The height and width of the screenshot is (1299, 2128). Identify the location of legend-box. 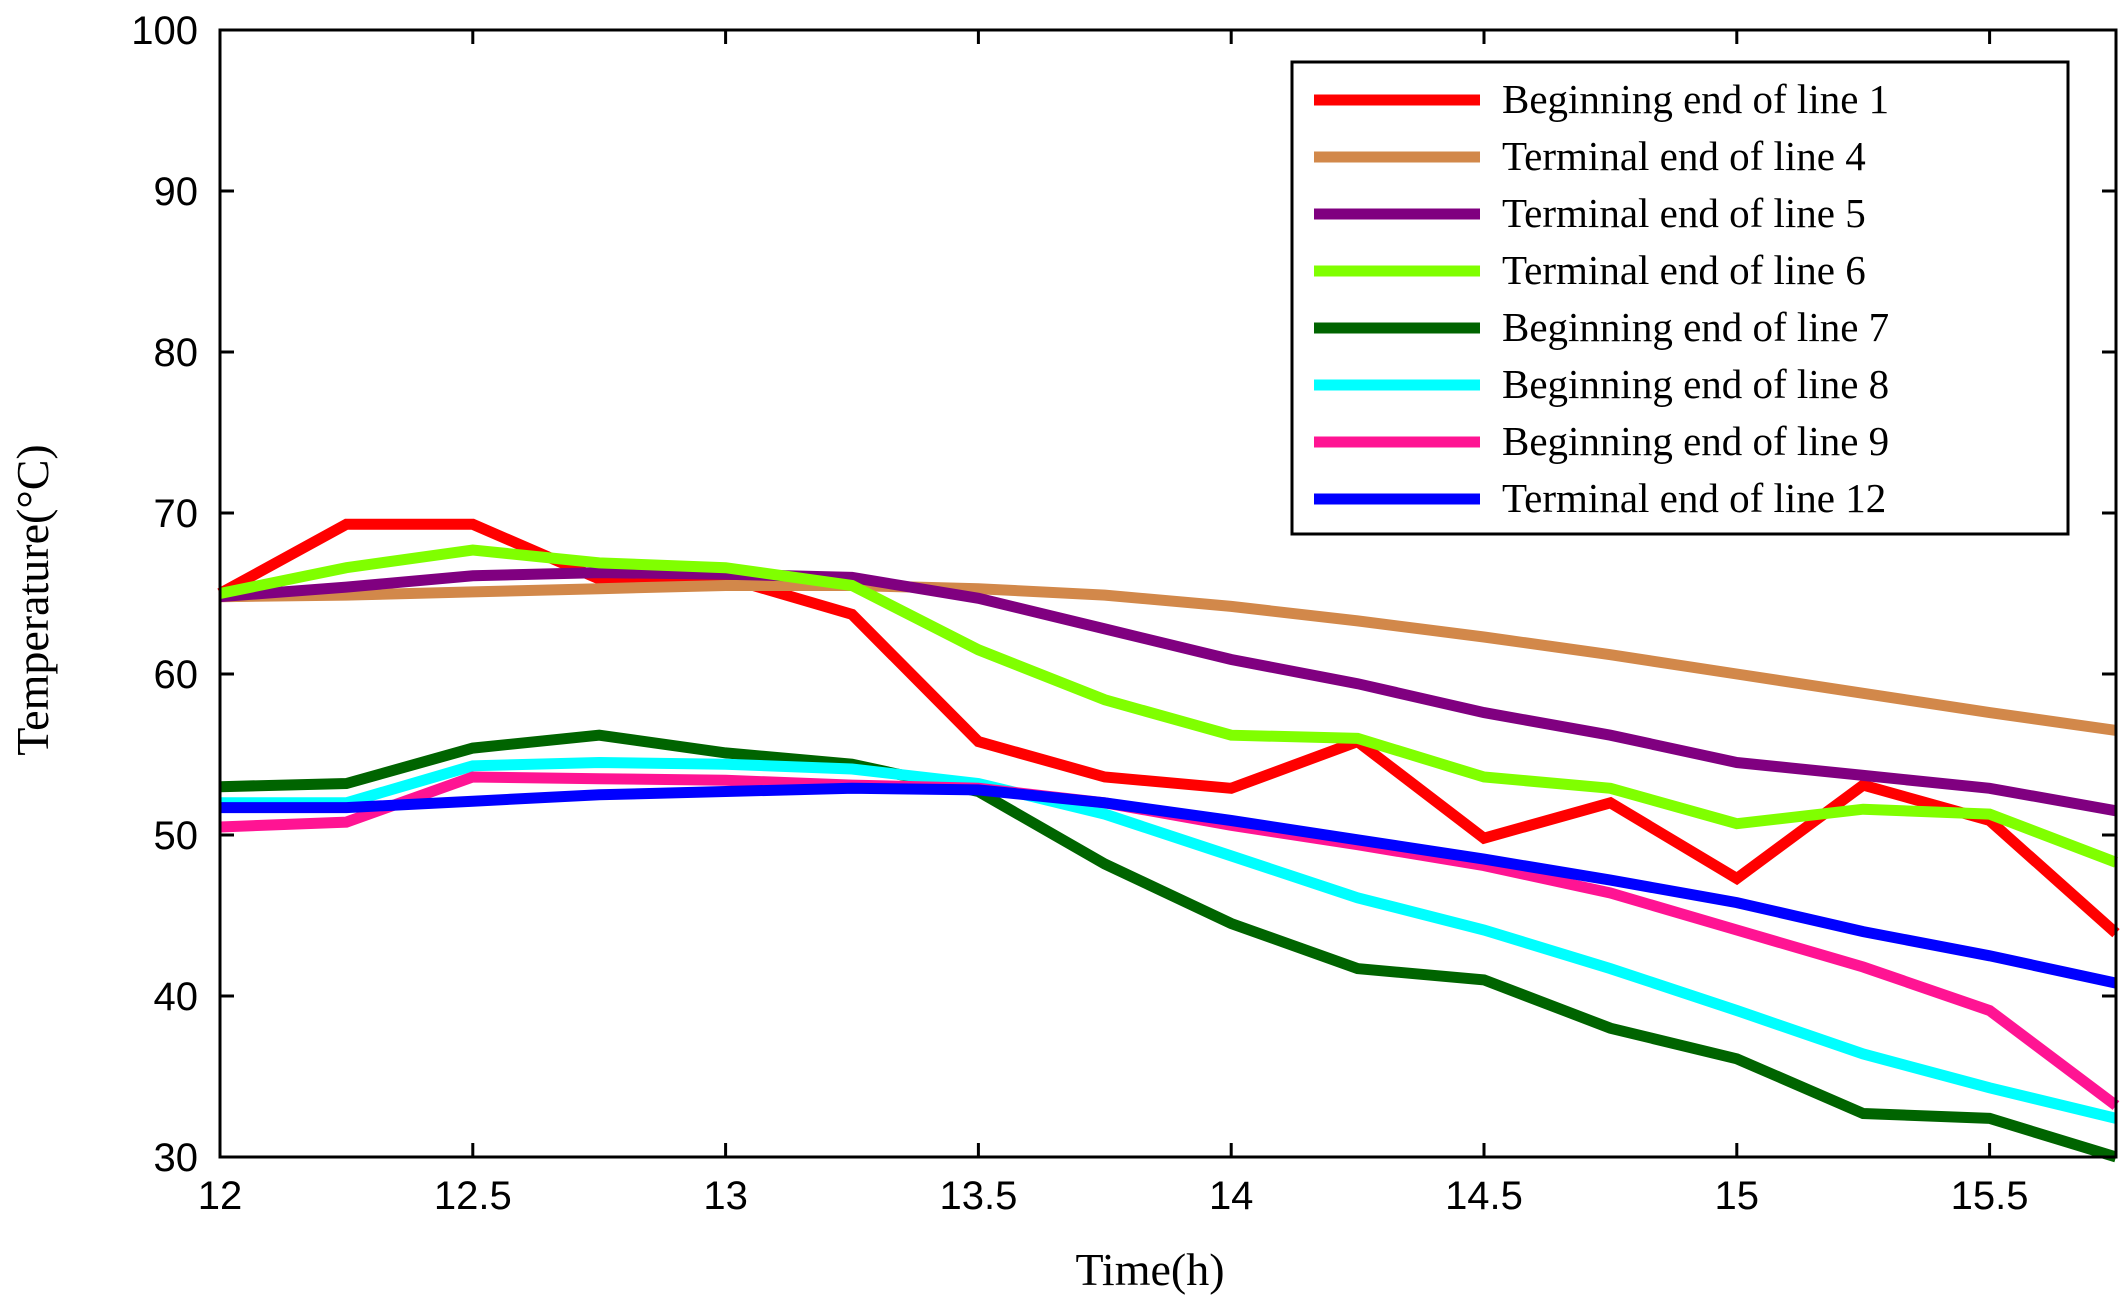
(1680, 298).